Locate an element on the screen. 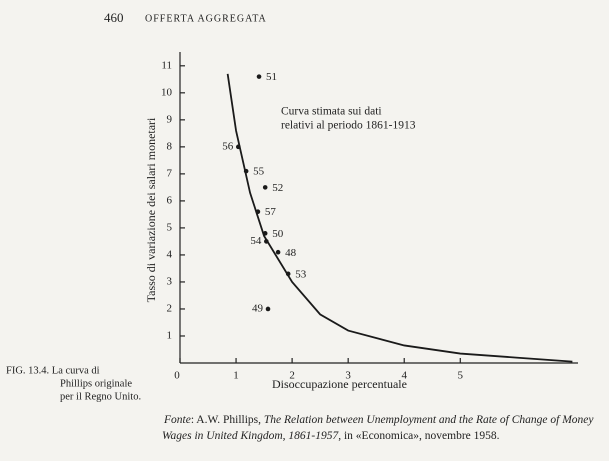 The image size is (609, 461). point-label: 57 is located at coordinates (271, 212).